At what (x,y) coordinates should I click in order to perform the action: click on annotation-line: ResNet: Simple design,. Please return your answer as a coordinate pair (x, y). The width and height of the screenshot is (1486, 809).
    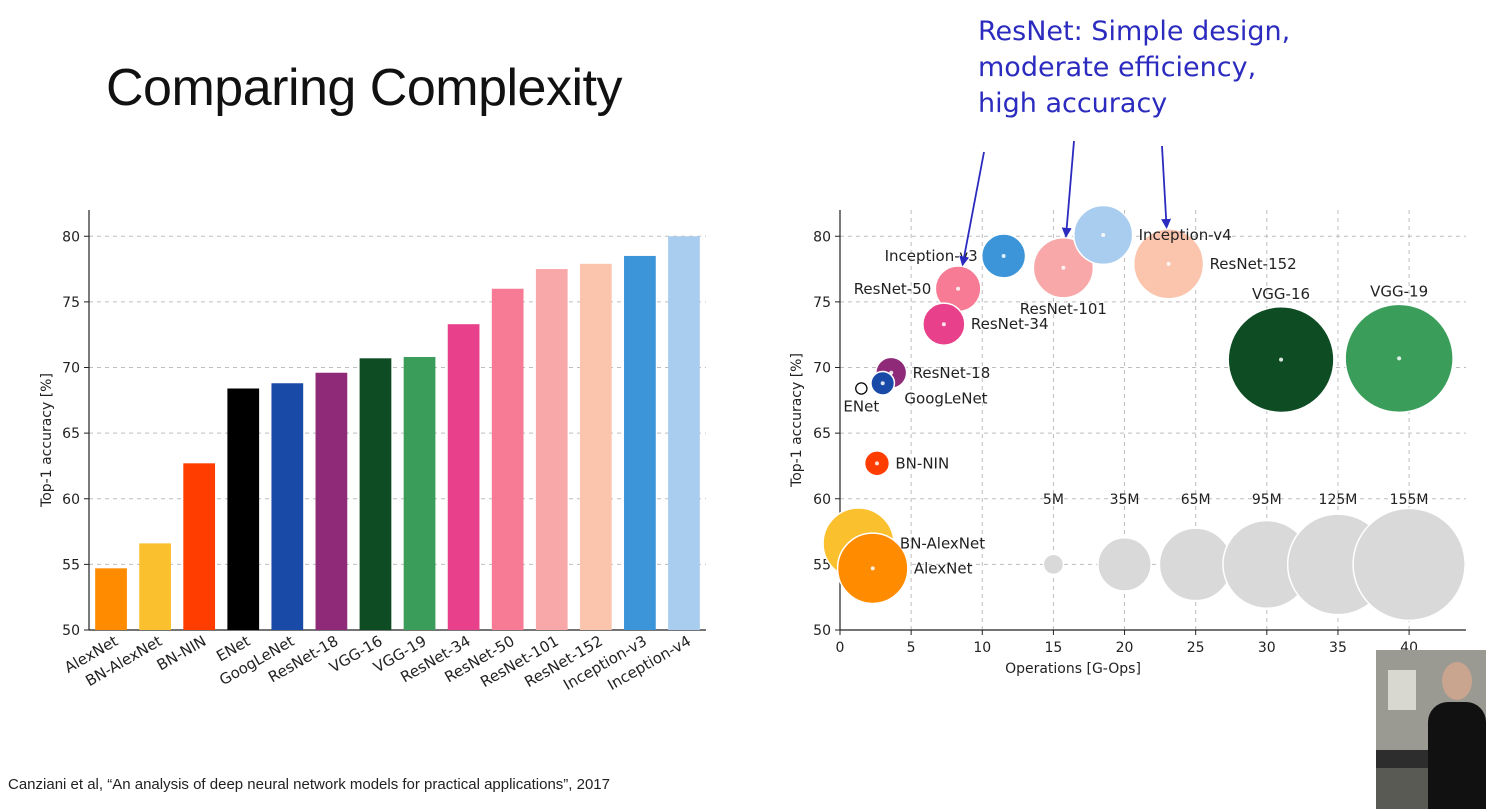
    Looking at the image, I should click on (1134, 31).